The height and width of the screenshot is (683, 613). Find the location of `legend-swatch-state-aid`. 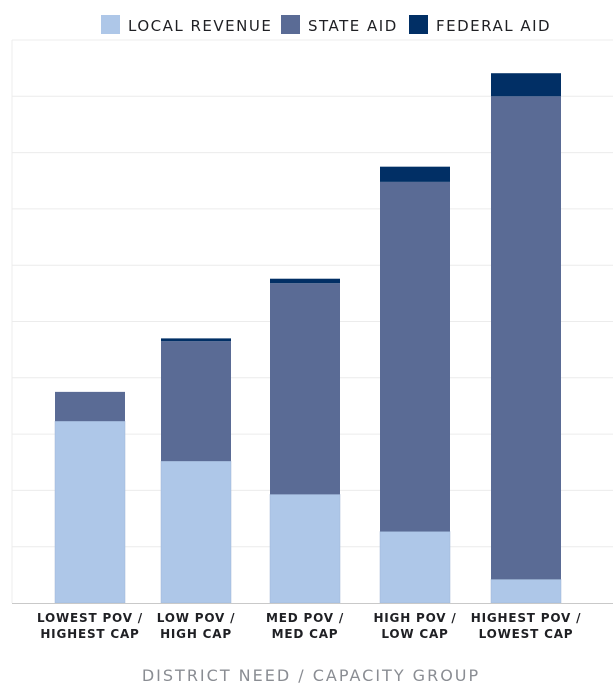

legend-swatch-state-aid is located at coordinates (290, 24).